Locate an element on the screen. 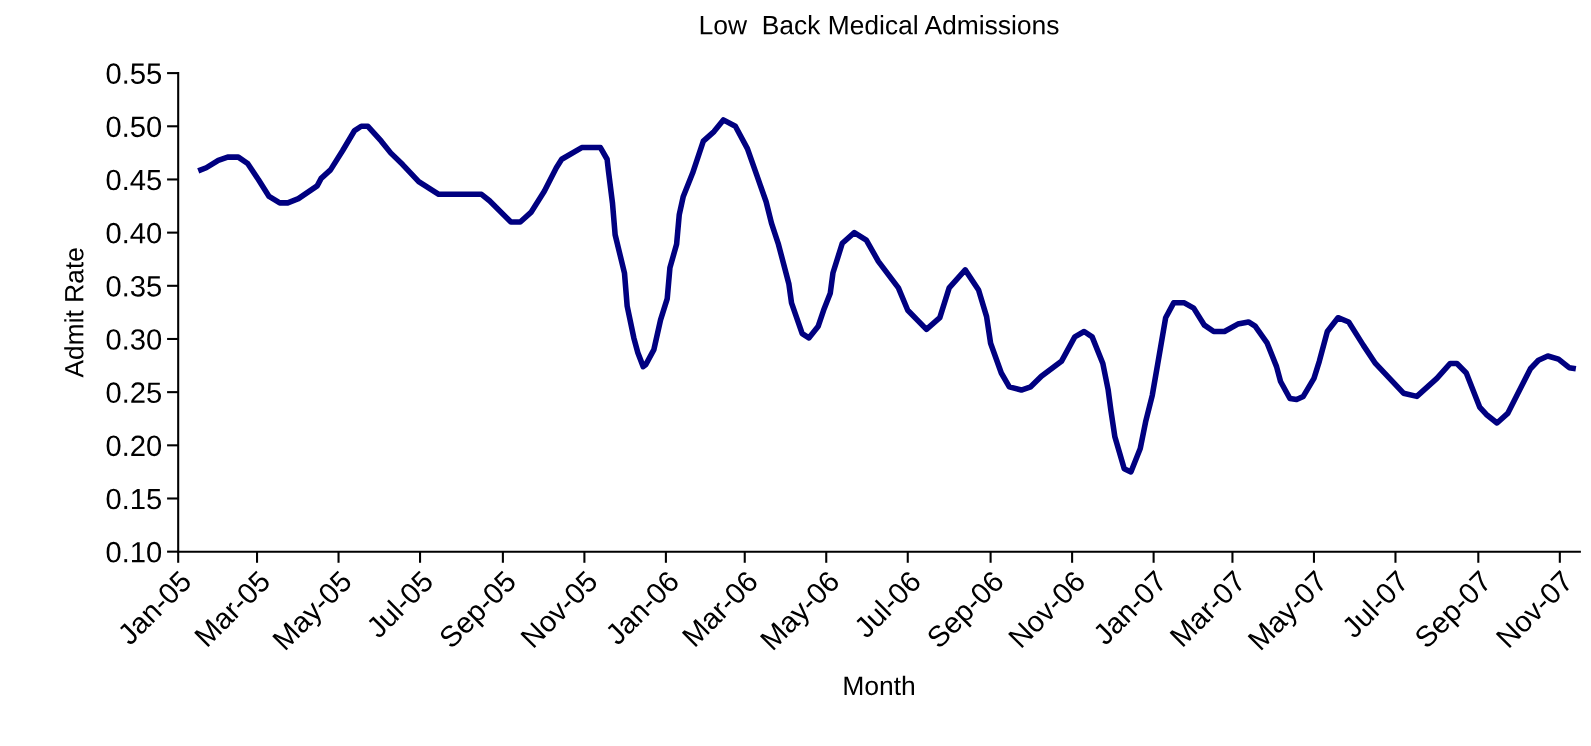 The height and width of the screenshot is (746, 1591). y-tick-label: 0.30 is located at coordinates (134, 339).